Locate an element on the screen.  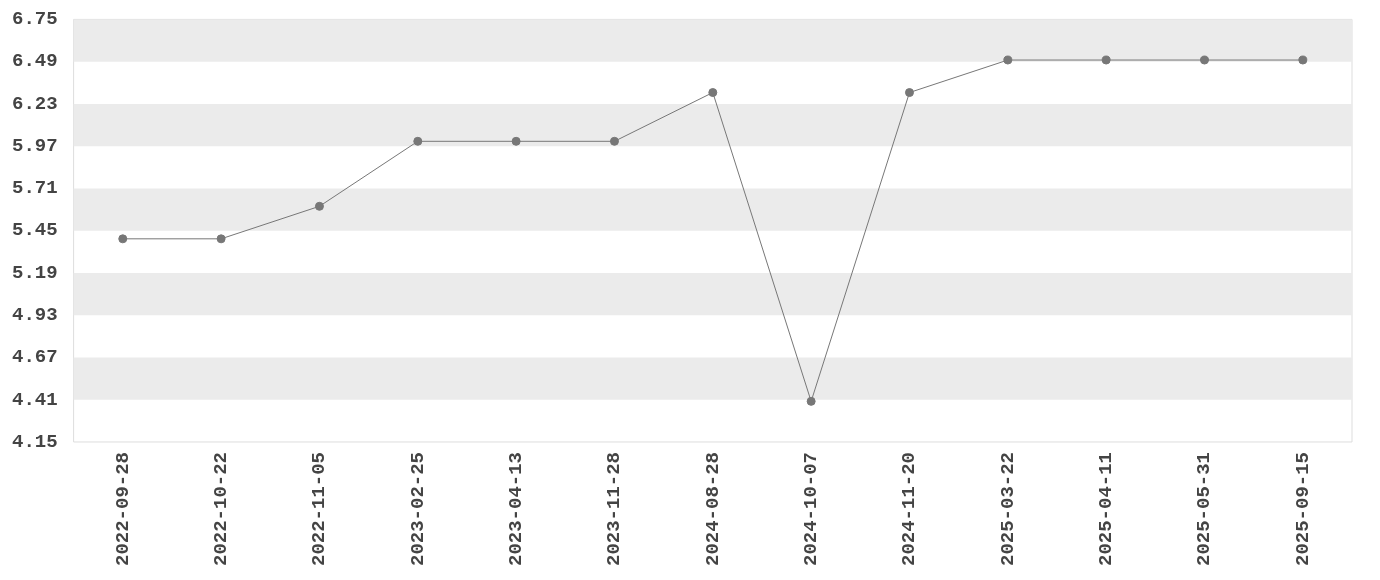
y-tick-label: 4.41 is located at coordinates (35, 399).